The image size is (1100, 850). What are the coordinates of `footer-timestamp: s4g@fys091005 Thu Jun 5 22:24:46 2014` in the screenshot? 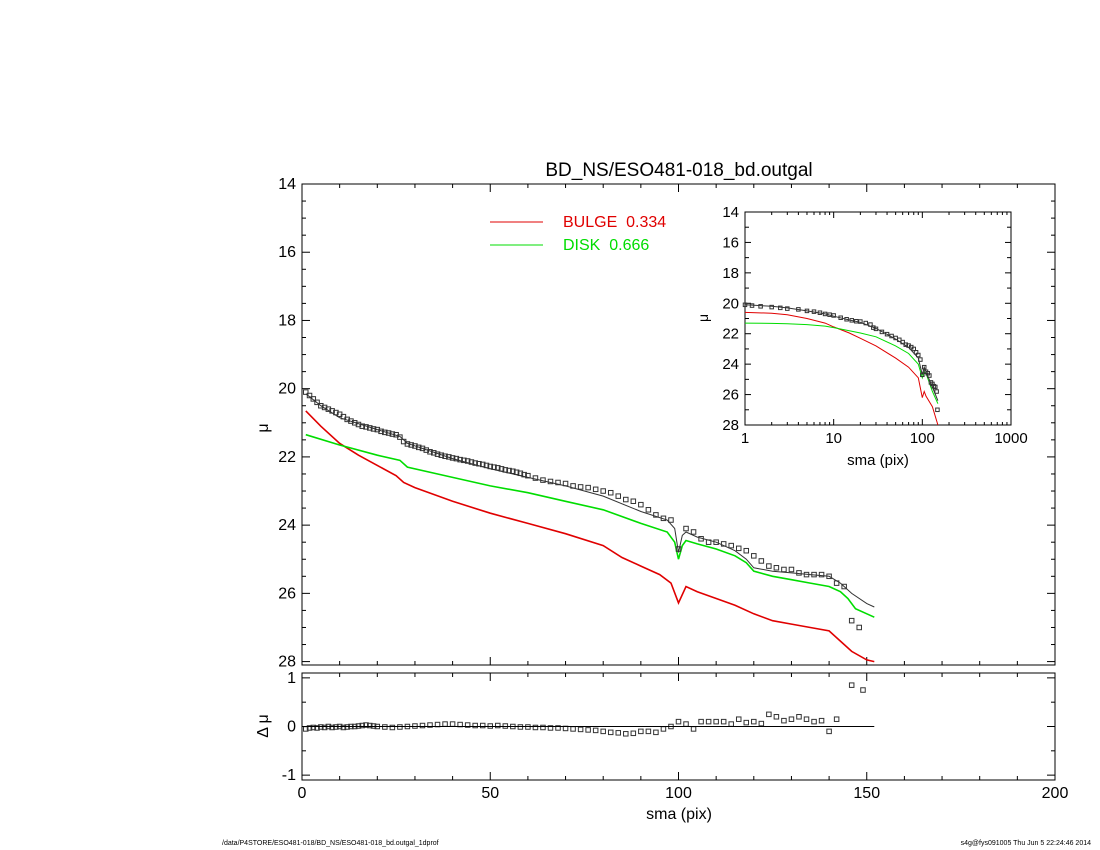 It's located at (1025, 843).